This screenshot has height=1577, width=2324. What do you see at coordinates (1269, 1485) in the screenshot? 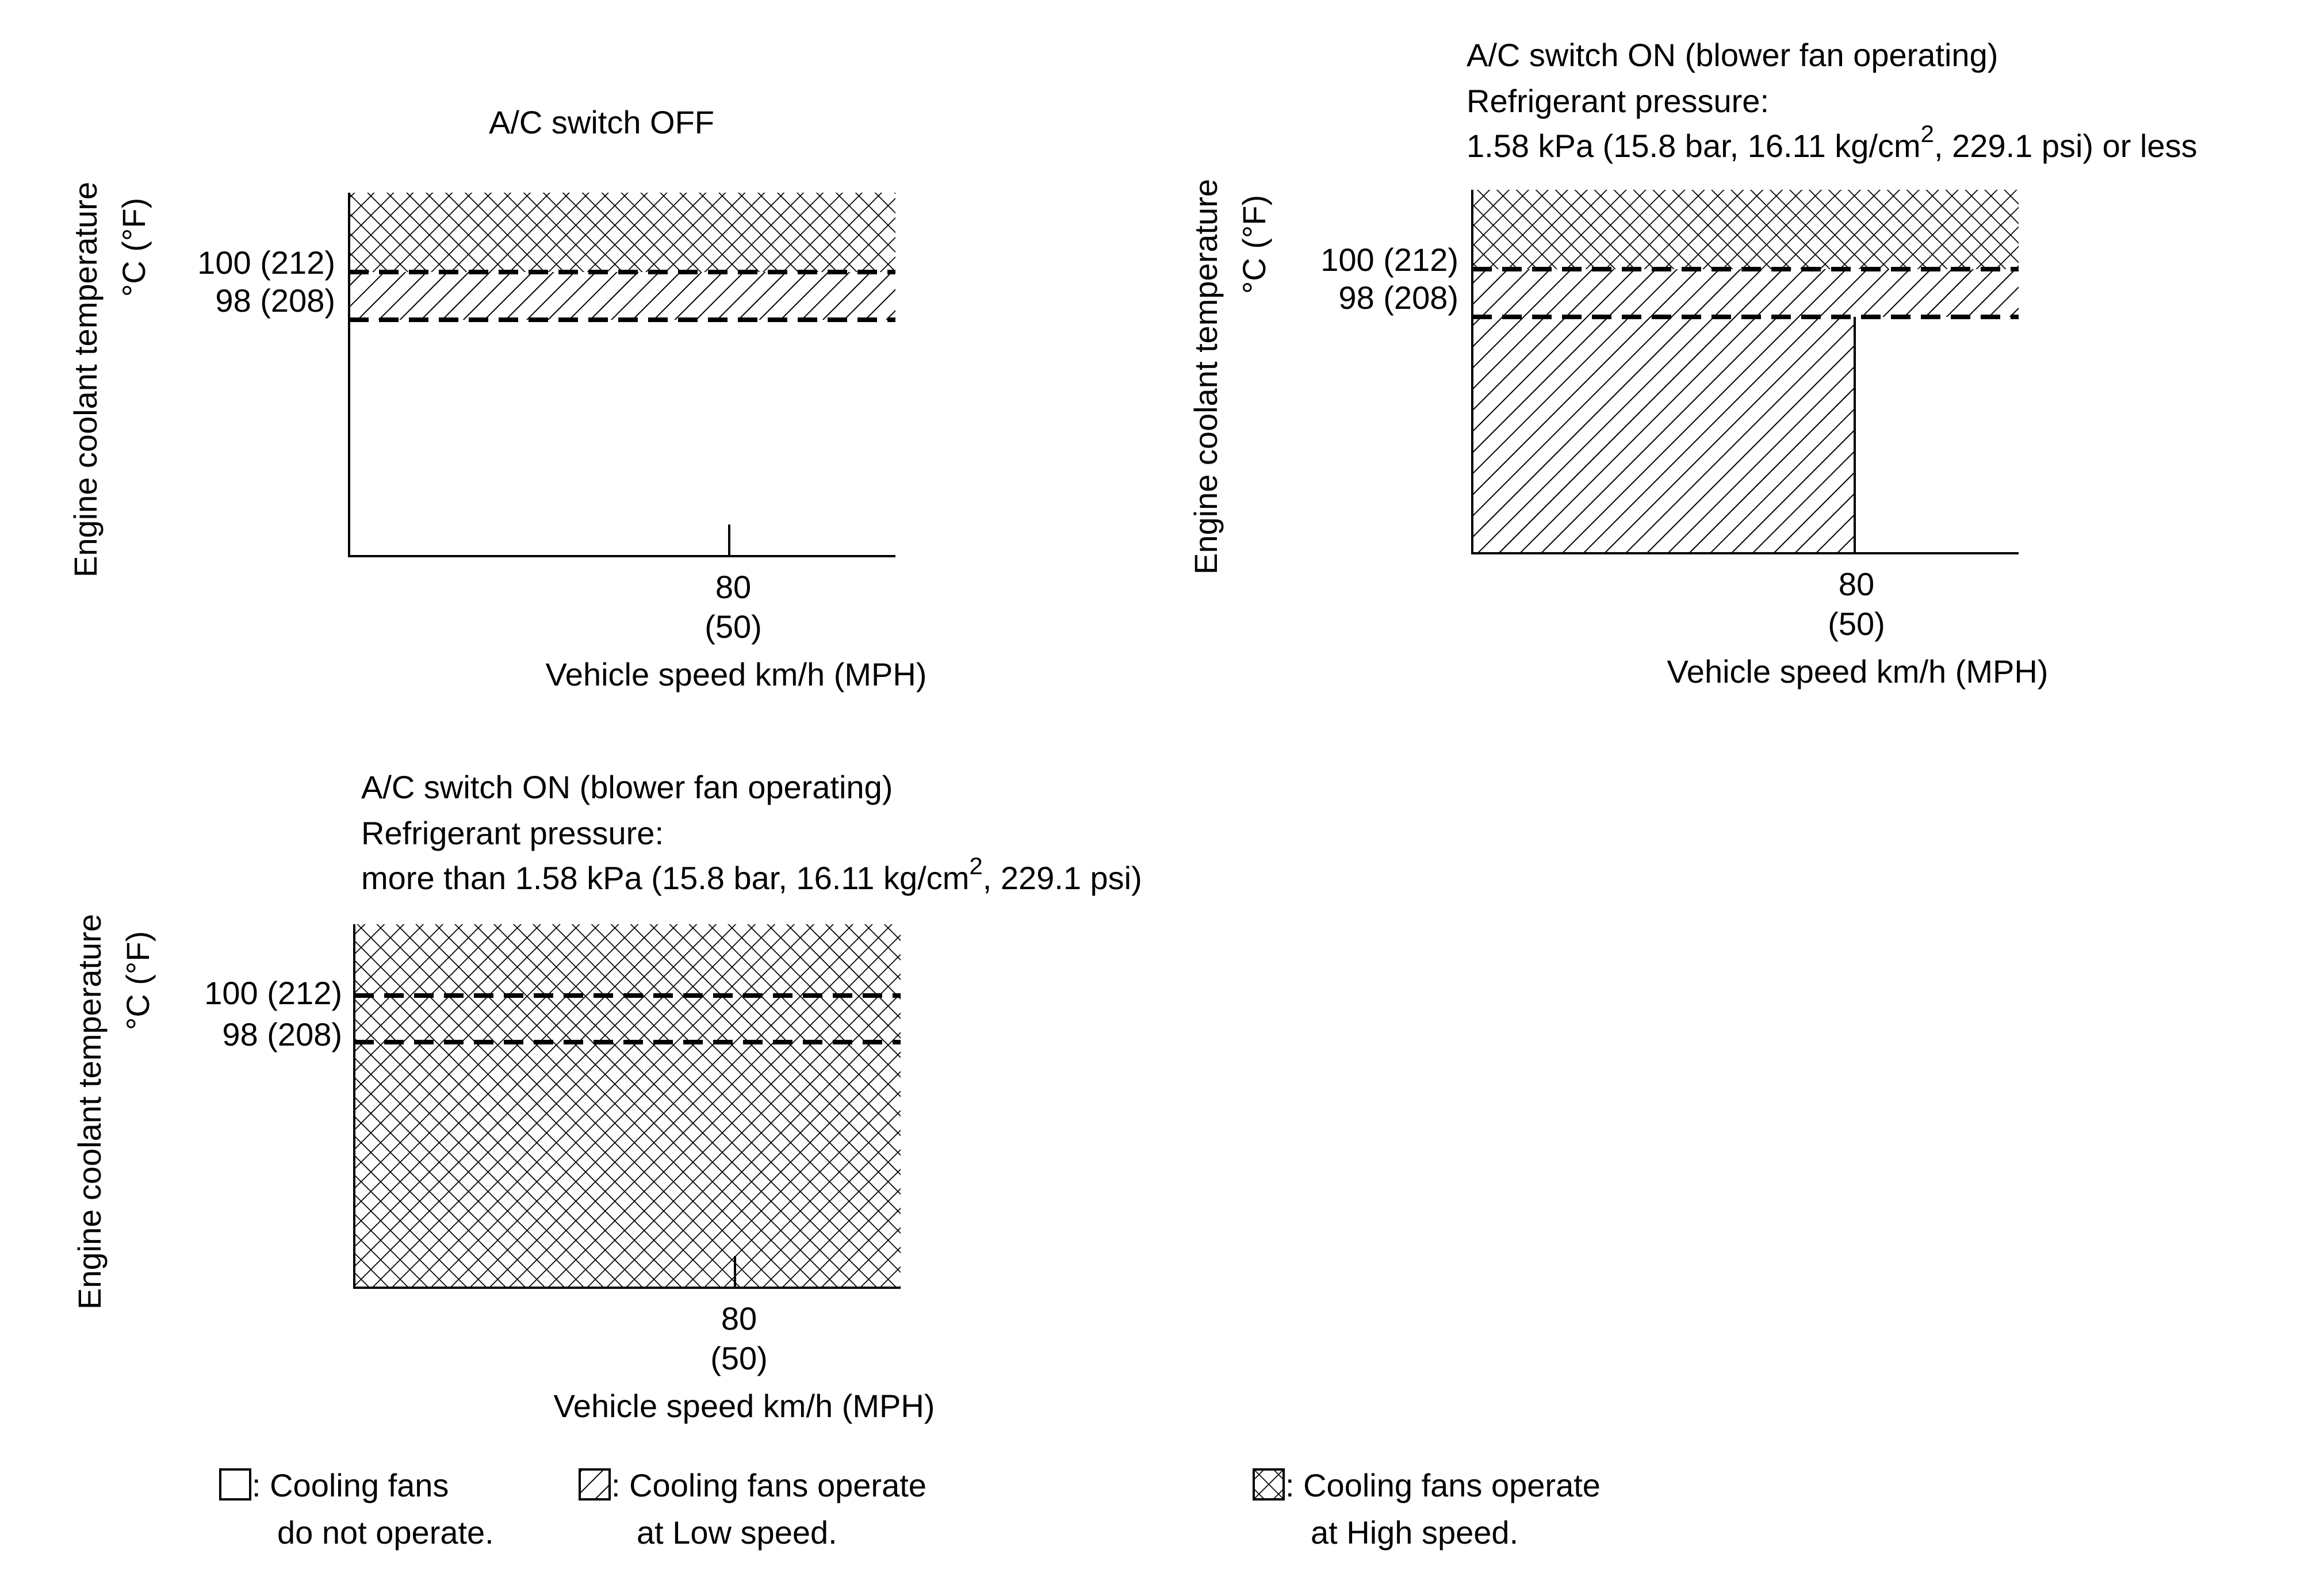
I see `legend-swatch-crosshatch` at bounding box center [1269, 1485].